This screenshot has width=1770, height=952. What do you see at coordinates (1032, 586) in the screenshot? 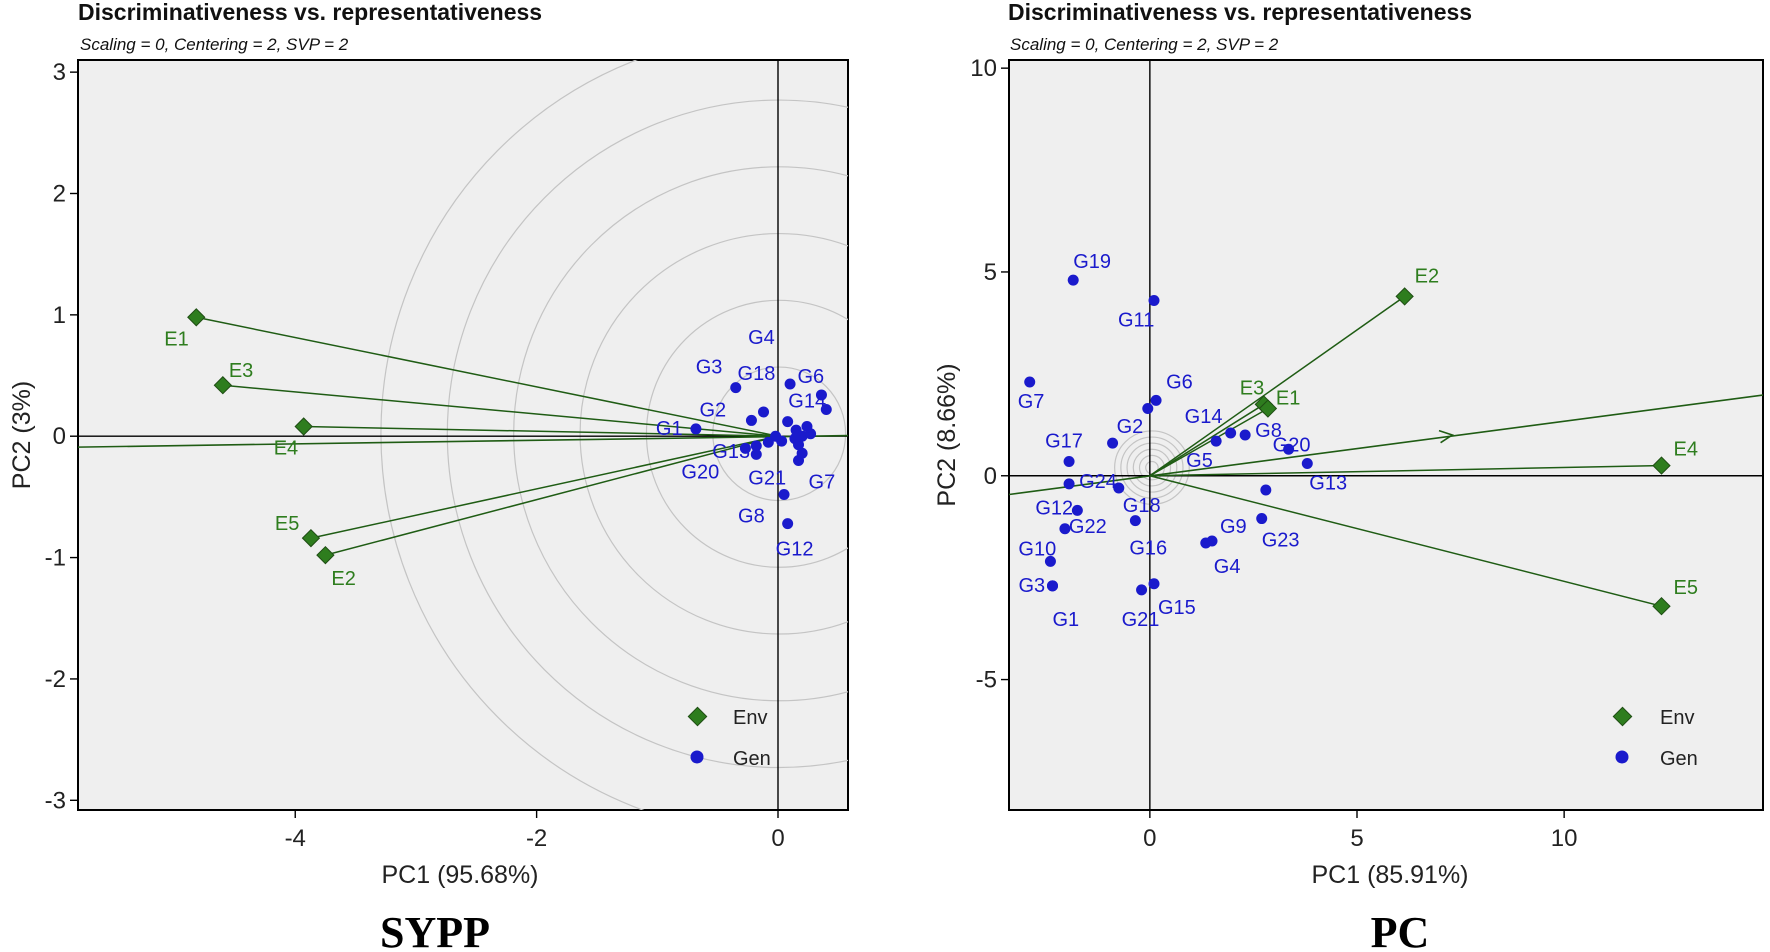
I see `genotype-label: G3` at bounding box center [1032, 586].